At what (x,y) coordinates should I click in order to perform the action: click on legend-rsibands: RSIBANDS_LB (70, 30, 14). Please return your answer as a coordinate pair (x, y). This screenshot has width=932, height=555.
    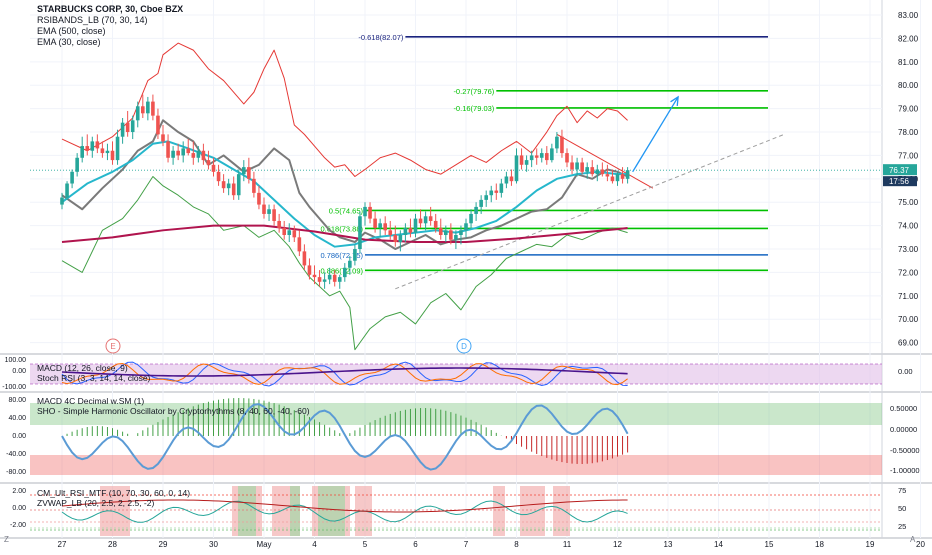
    Looking at the image, I should click on (92, 20).